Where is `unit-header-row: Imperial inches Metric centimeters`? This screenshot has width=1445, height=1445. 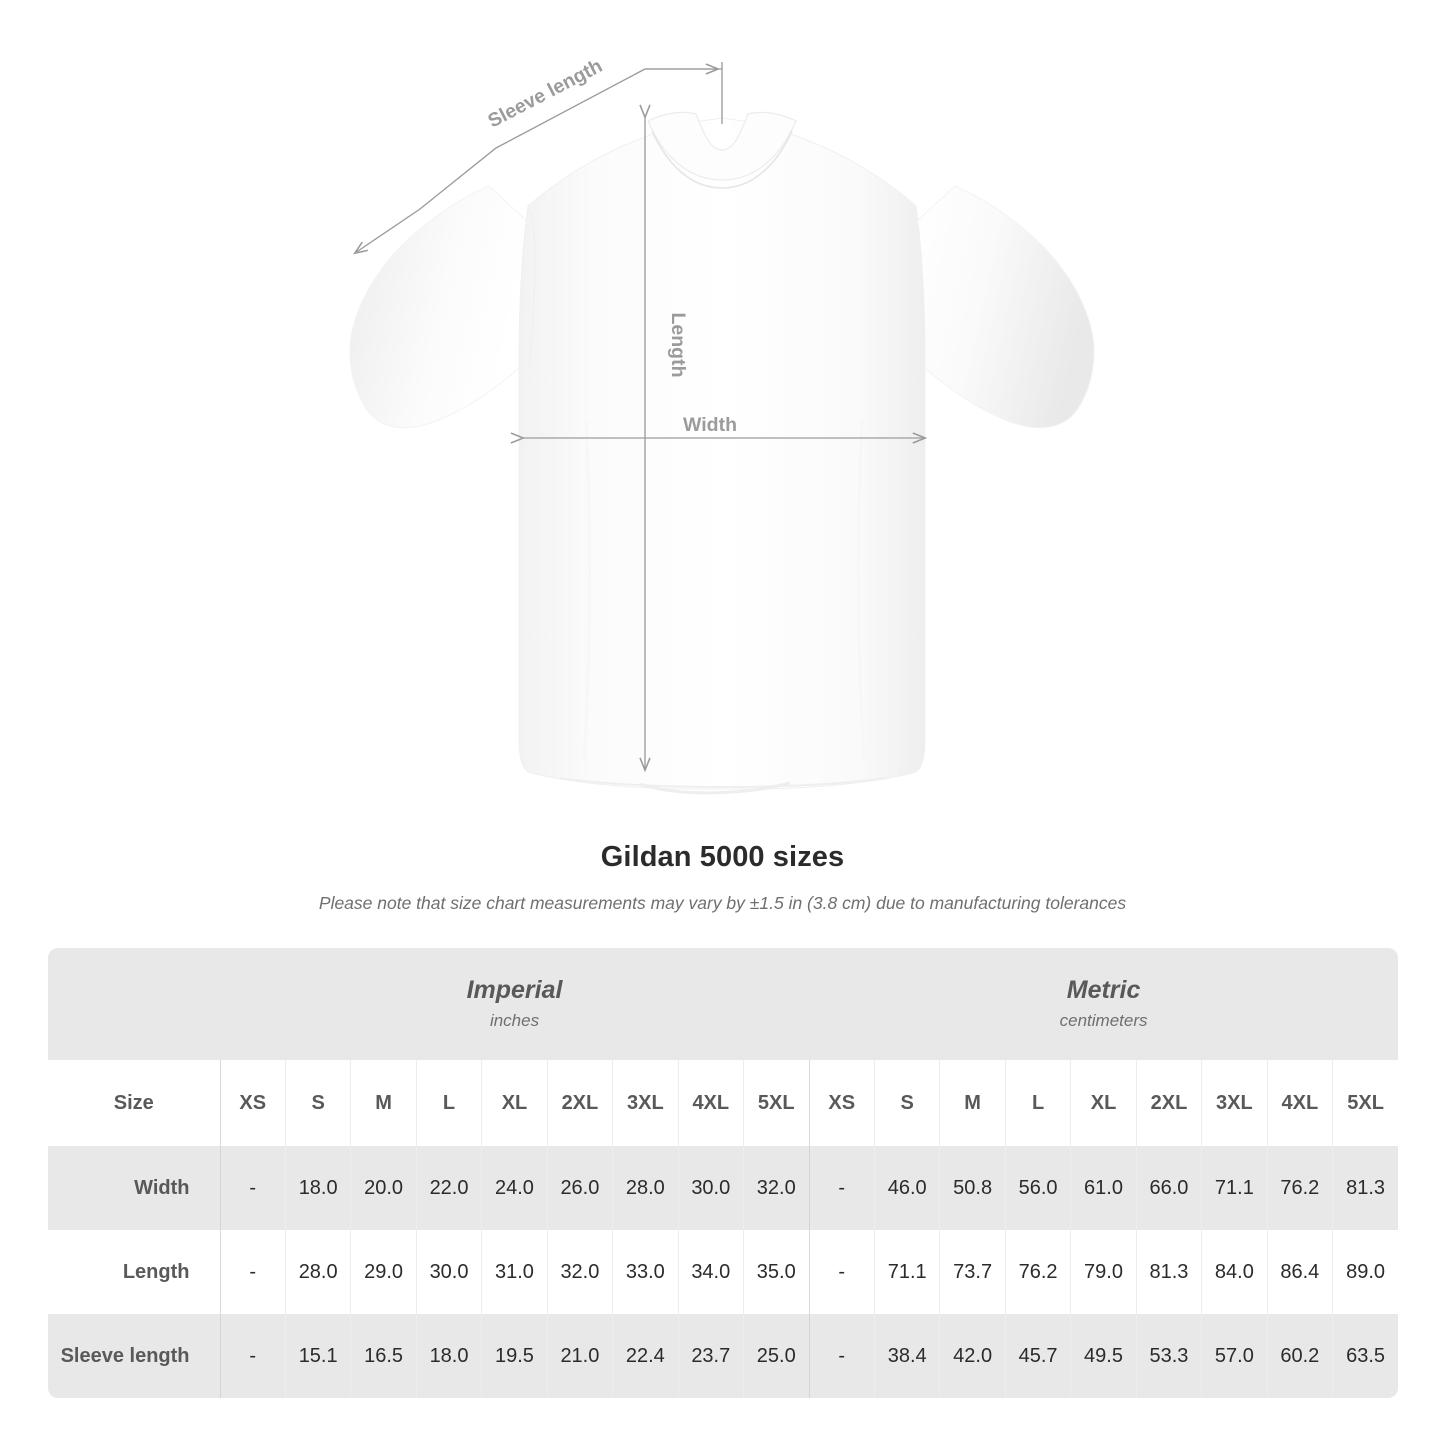 unit-header-row: Imperial inches Metric centimeters is located at coordinates (723, 1004).